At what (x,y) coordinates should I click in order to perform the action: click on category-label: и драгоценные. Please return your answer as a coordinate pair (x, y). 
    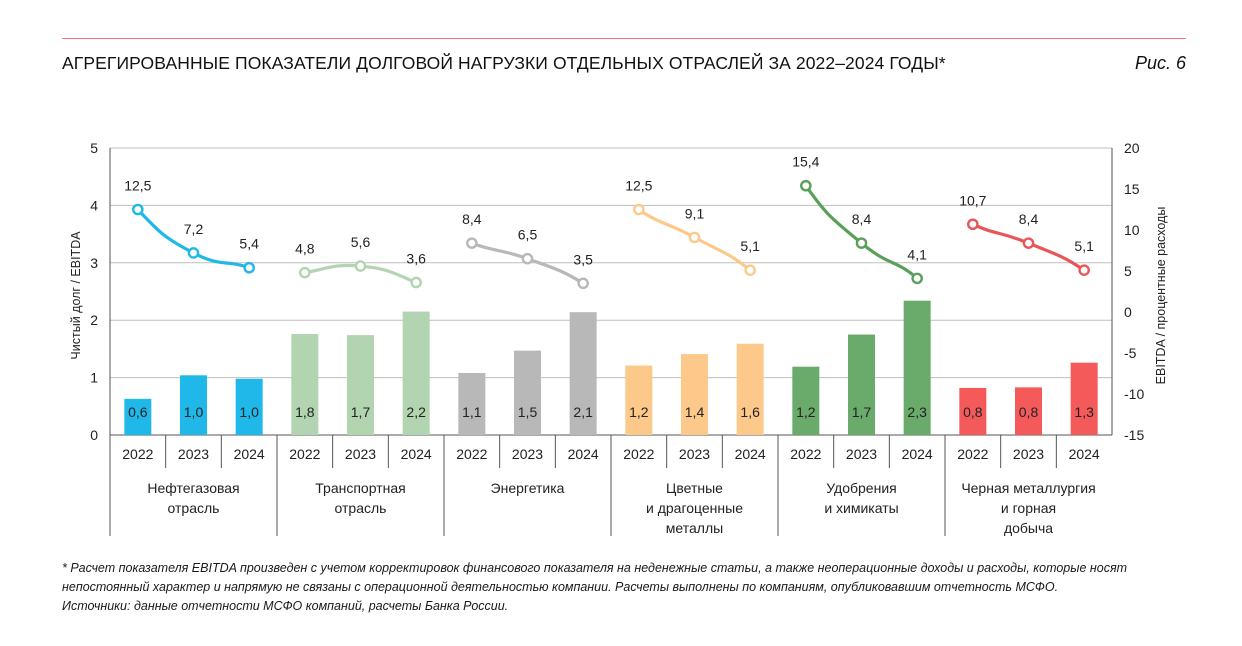
    Looking at the image, I should click on (694, 508).